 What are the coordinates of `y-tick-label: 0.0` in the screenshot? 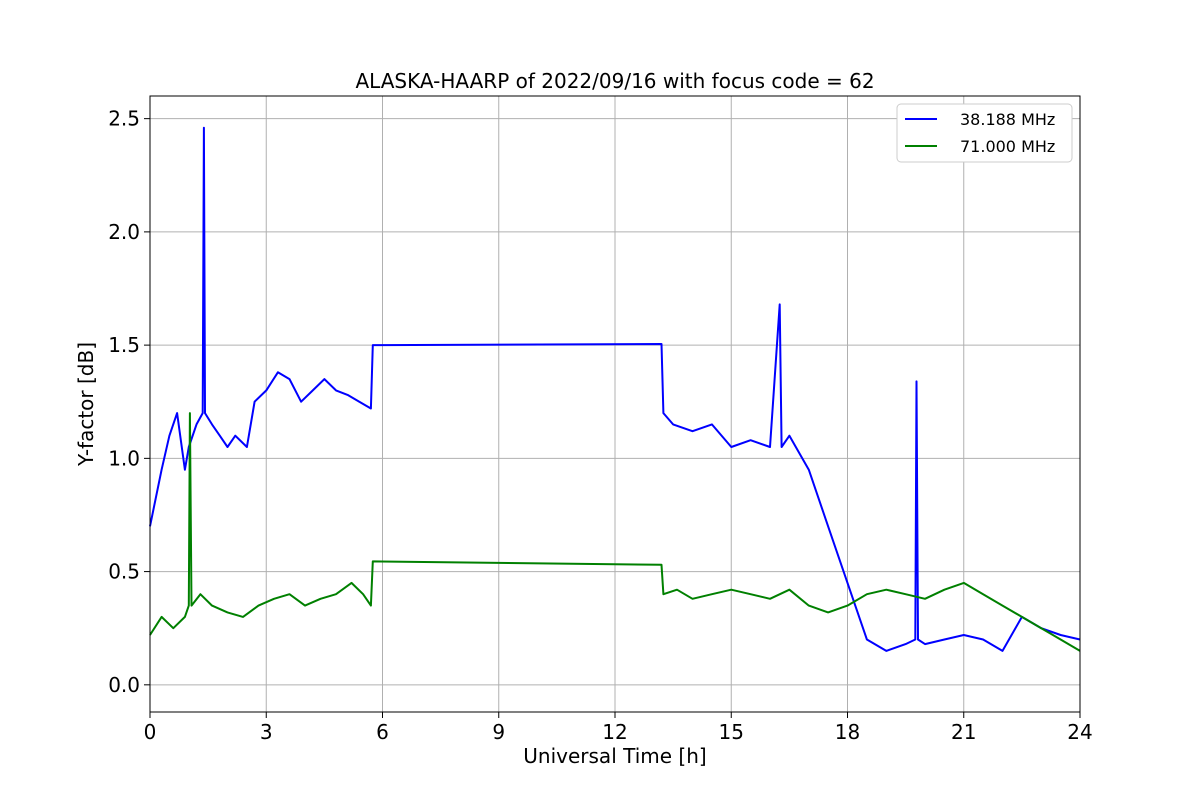 It's located at (124, 685).